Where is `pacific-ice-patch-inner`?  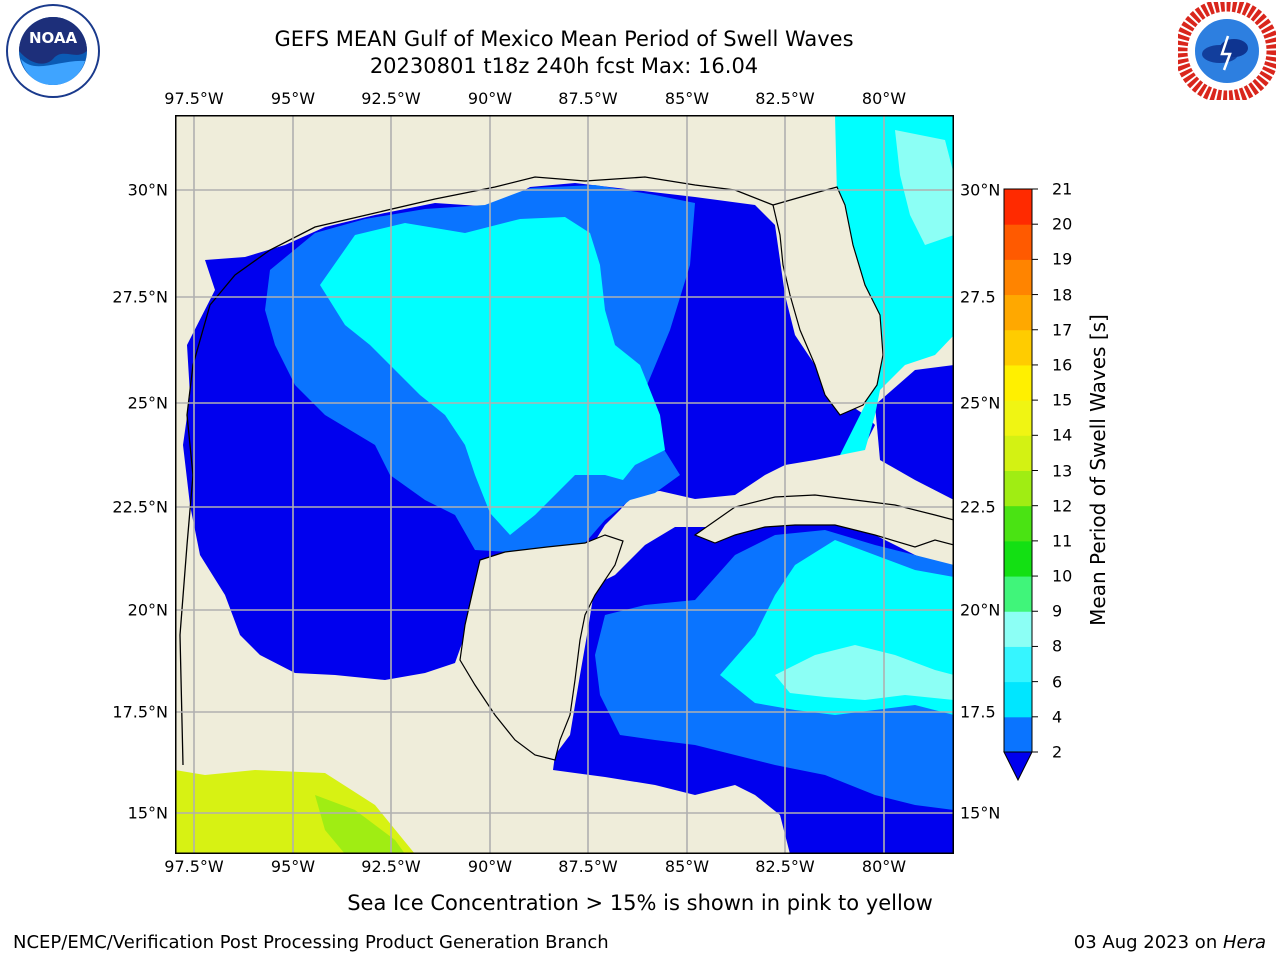
pacific-ice-patch-inner is located at coordinates (360, 824).